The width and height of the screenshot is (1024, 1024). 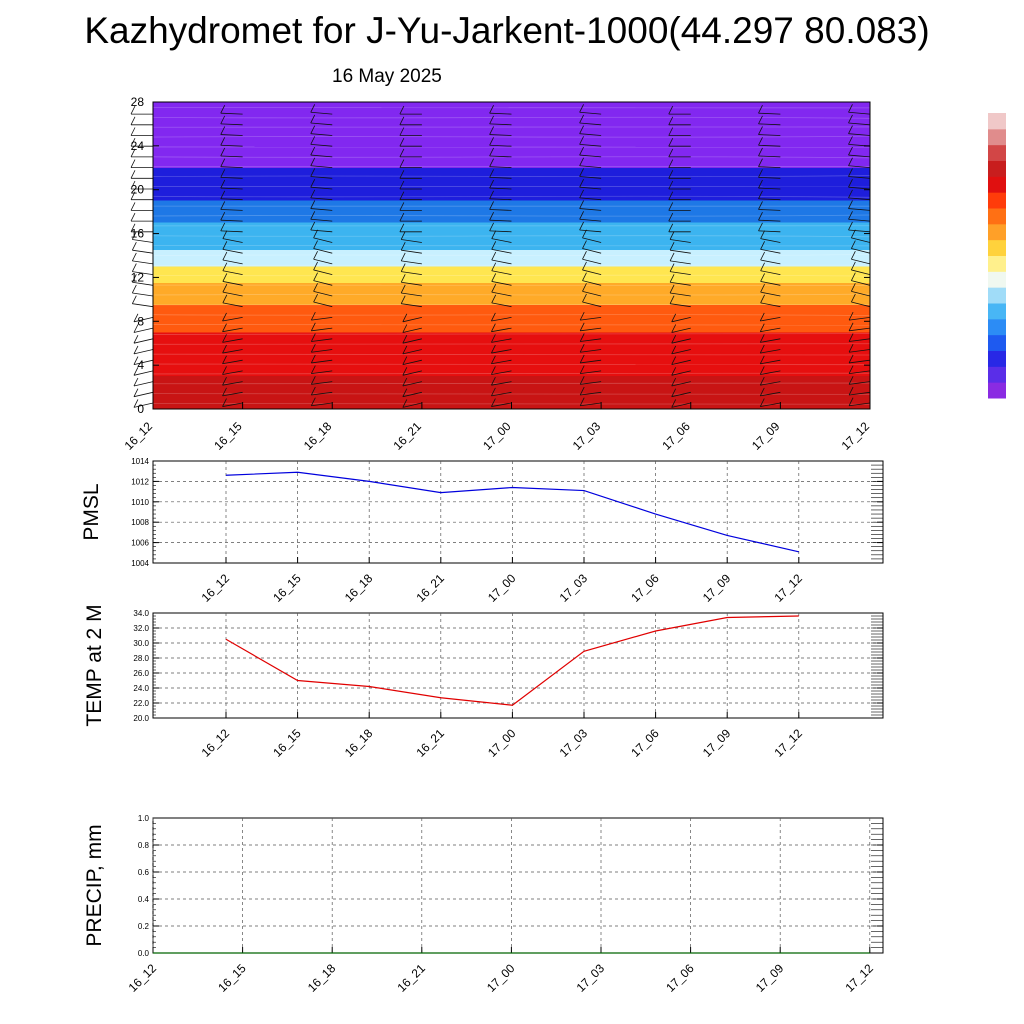 What do you see at coordinates (142, 256) in the screenshot?
I see `wind-barb-column` at bounding box center [142, 256].